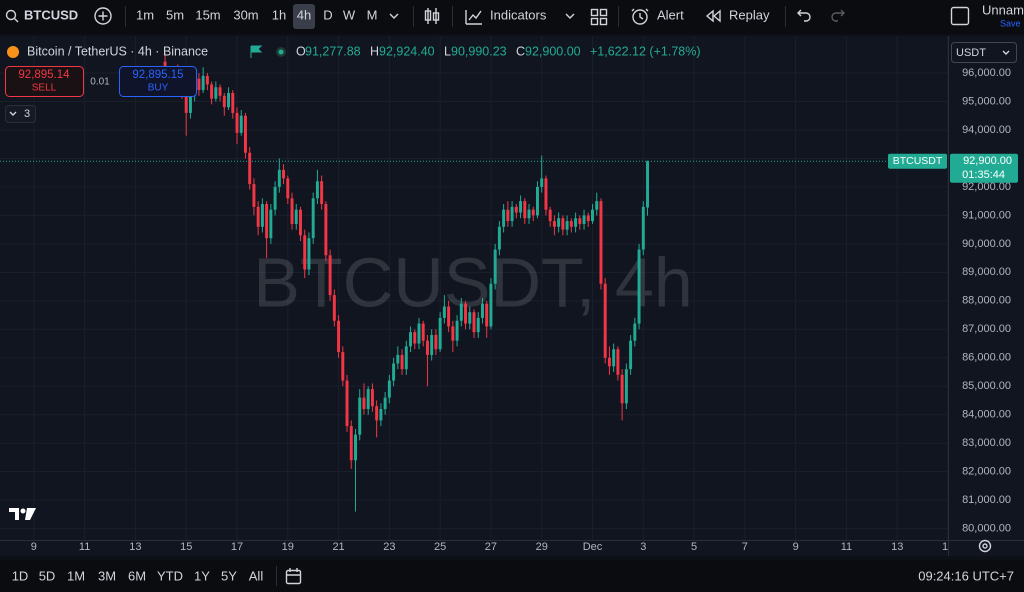 This screenshot has height=592, width=1024. What do you see at coordinates (13, 113) in the screenshot?
I see `indicator-toggle-chevron` at bounding box center [13, 113].